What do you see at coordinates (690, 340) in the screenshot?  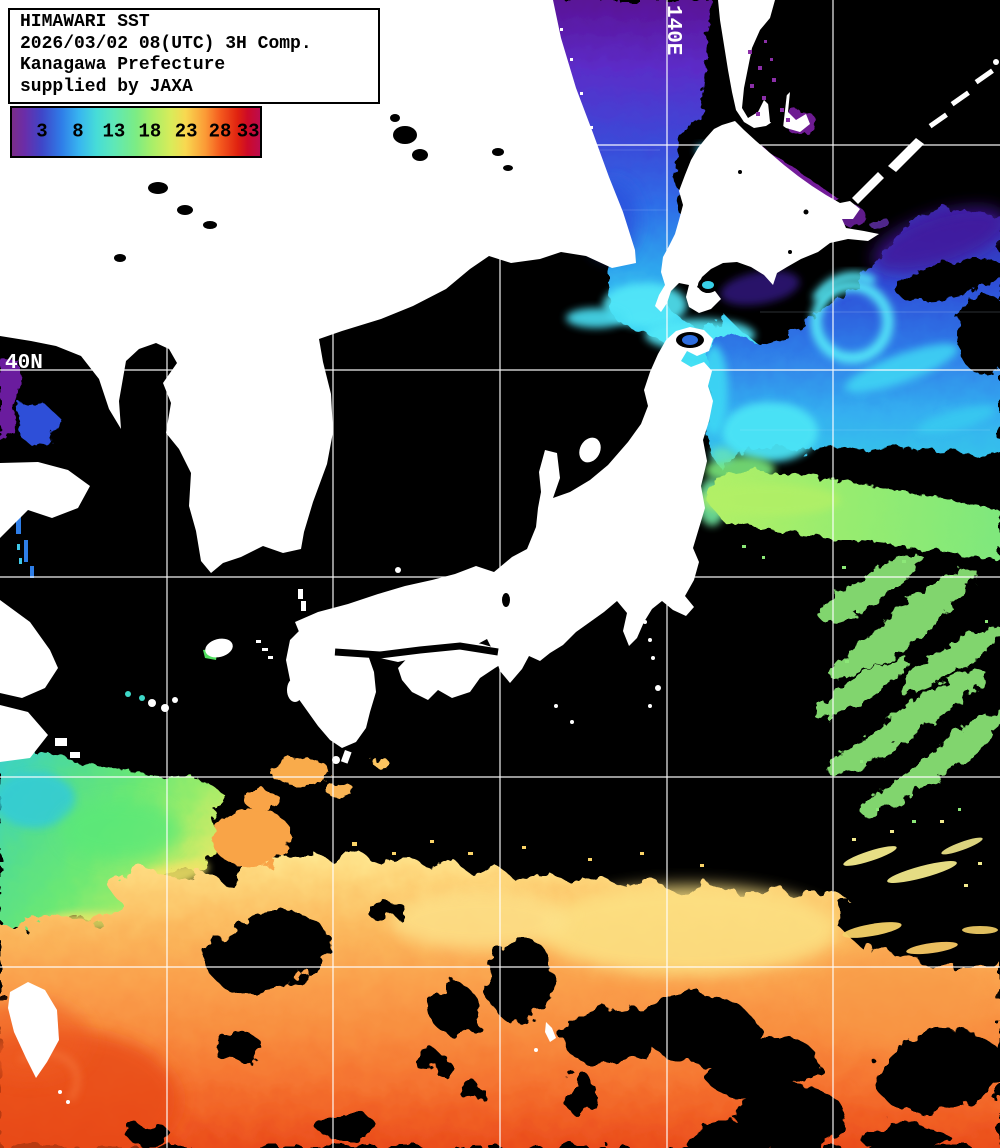 I see `mutsu-bay-water` at bounding box center [690, 340].